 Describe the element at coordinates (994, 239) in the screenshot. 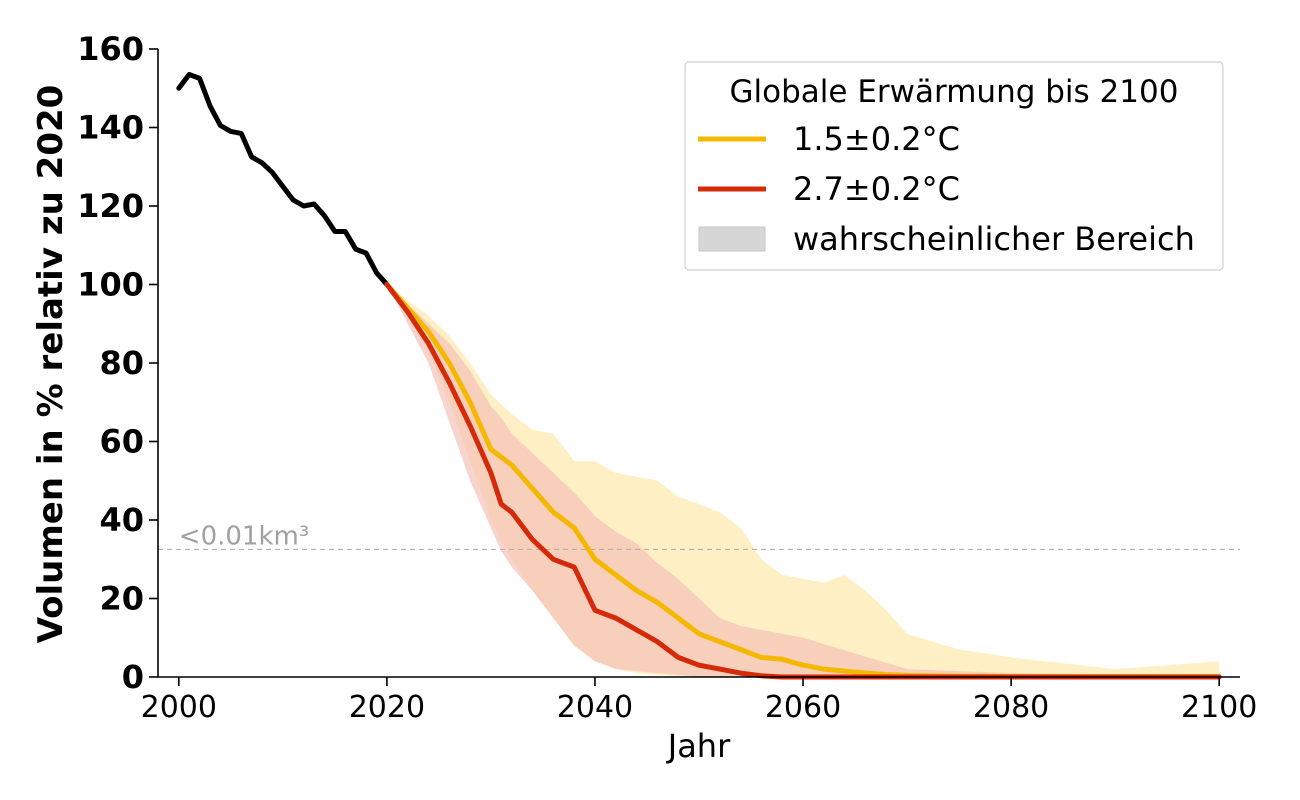

I see `legend-label-3: wahrscheinlicher Bereich` at that location.